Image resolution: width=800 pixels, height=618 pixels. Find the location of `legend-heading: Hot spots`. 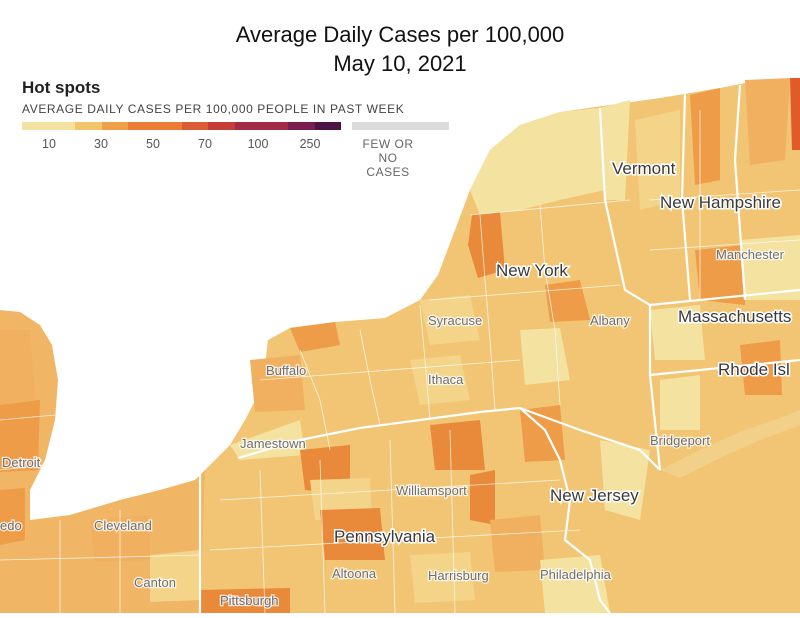

legend-heading: Hot spots is located at coordinates (61, 87).